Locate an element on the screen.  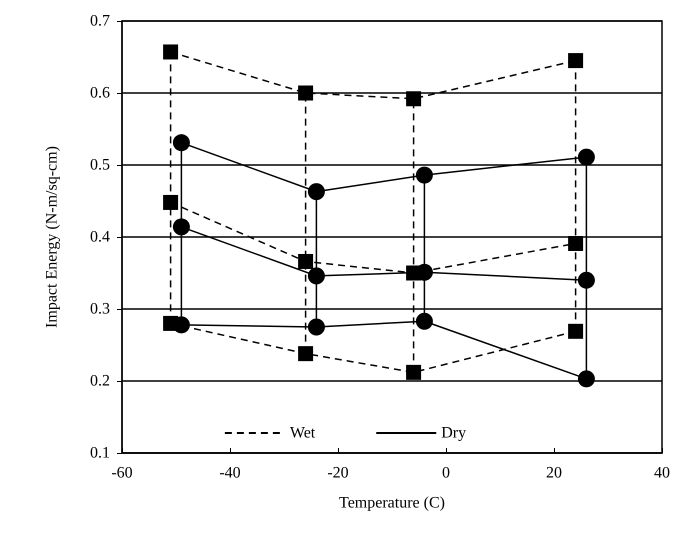
y-tick-label: 0.1 is located at coordinates (100, 453).